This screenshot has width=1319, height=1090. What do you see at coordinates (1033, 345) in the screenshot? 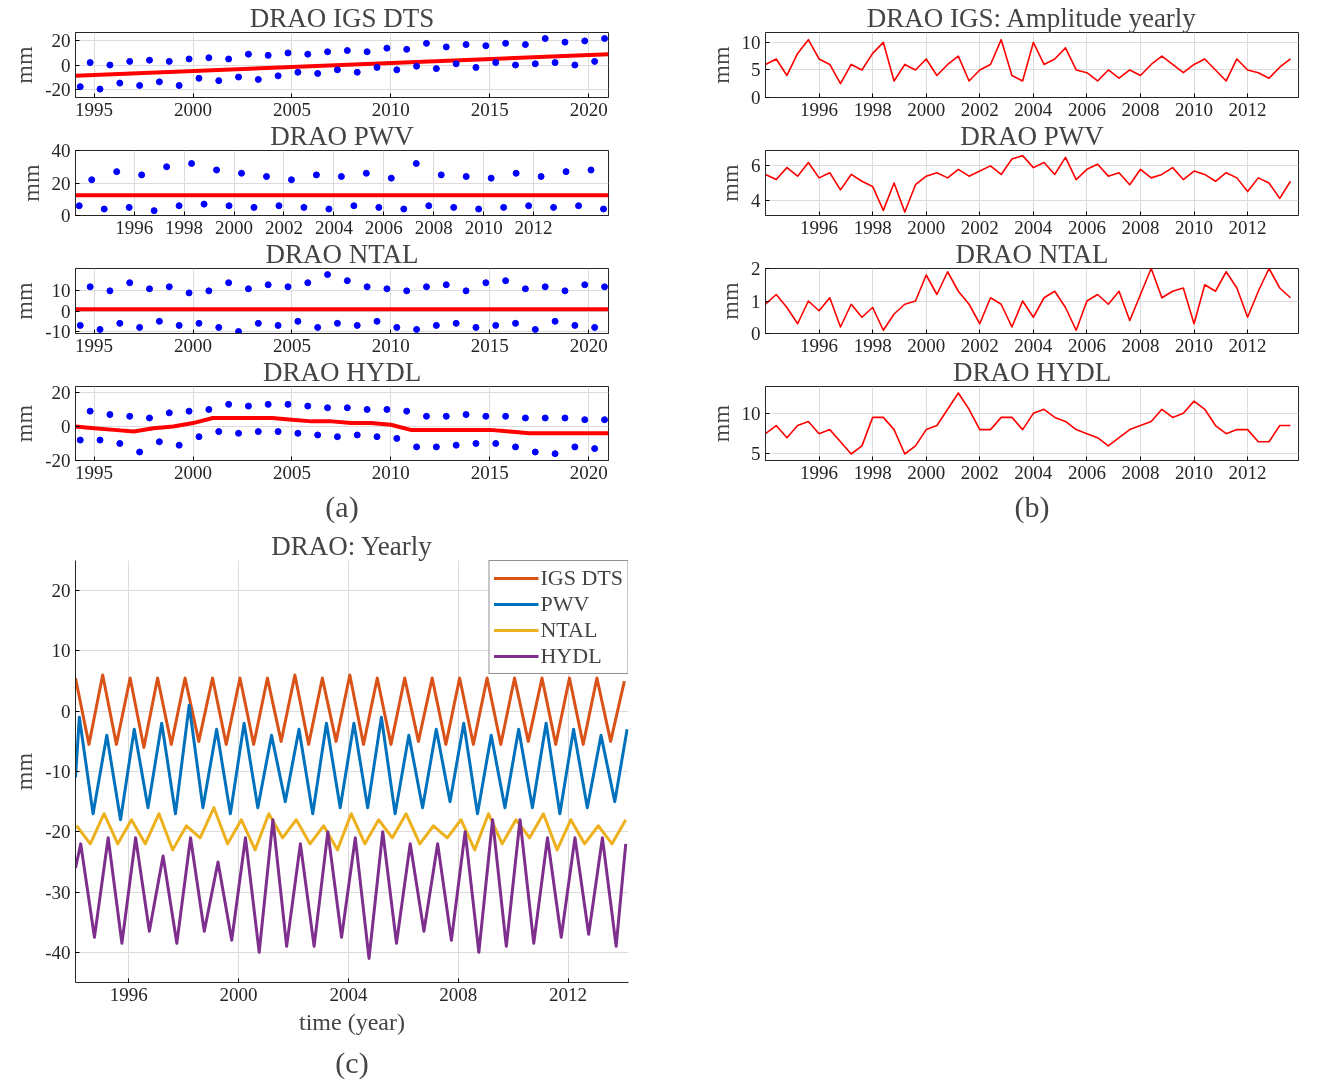
I see `x-tick-label: 2004` at bounding box center [1033, 345].